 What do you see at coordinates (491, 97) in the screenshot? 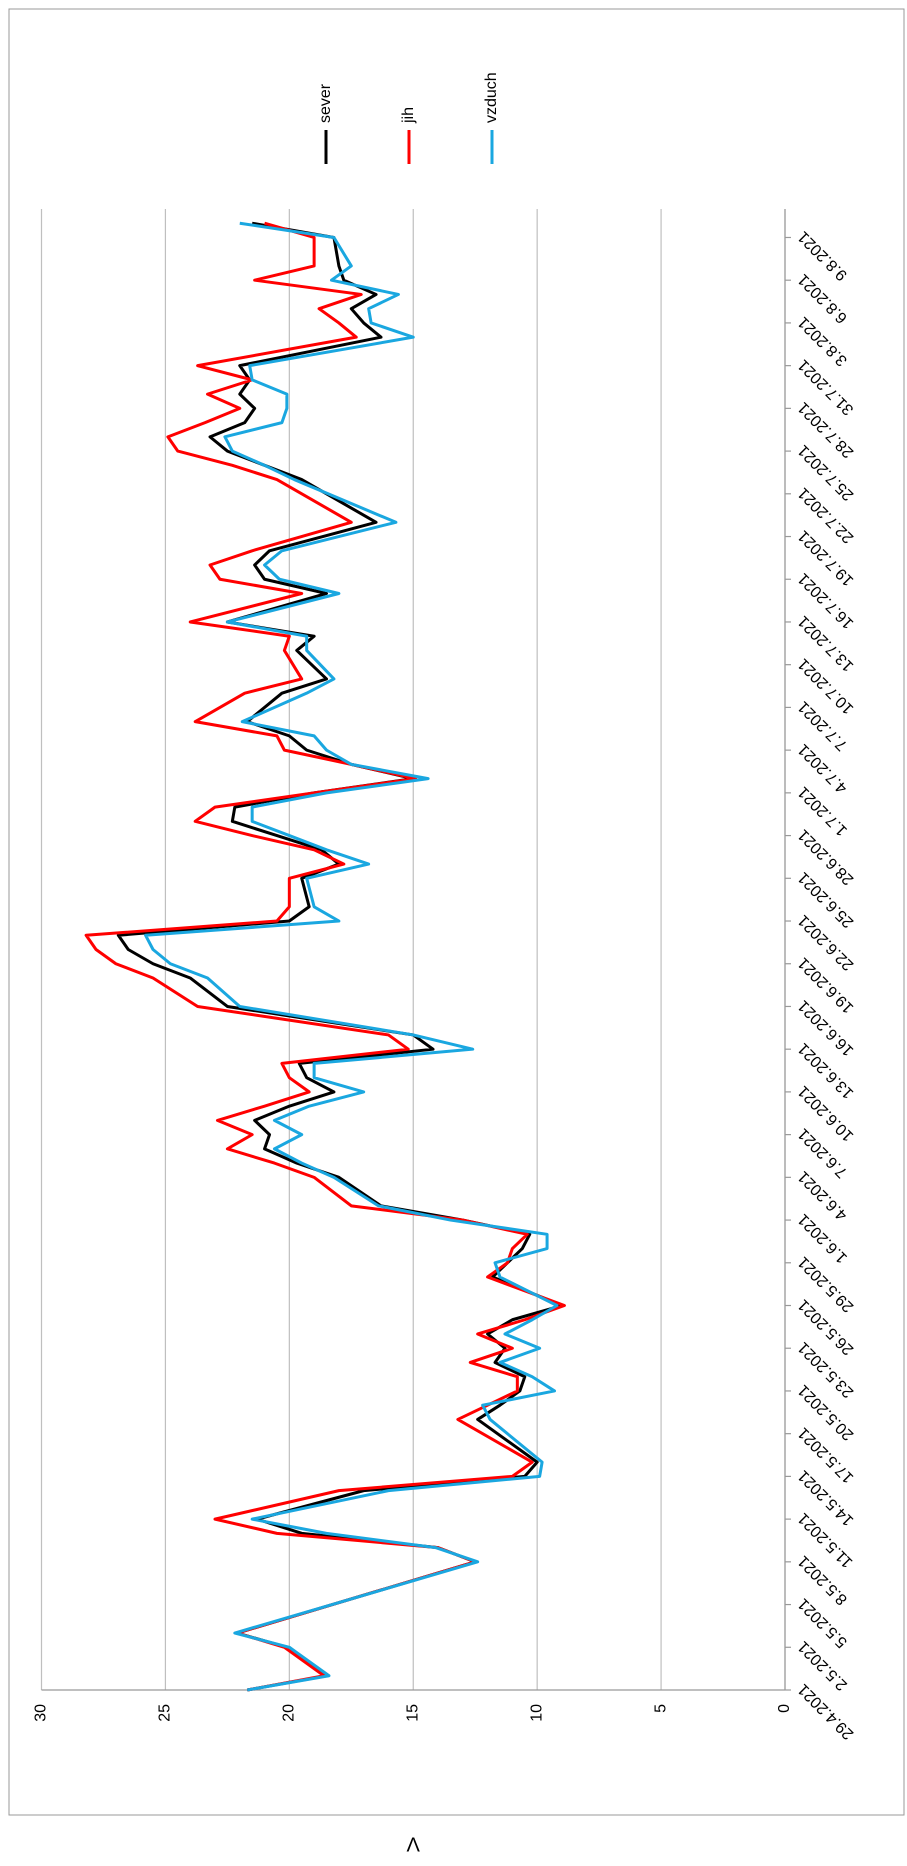
I see `legend-label: vzduch` at bounding box center [491, 97].